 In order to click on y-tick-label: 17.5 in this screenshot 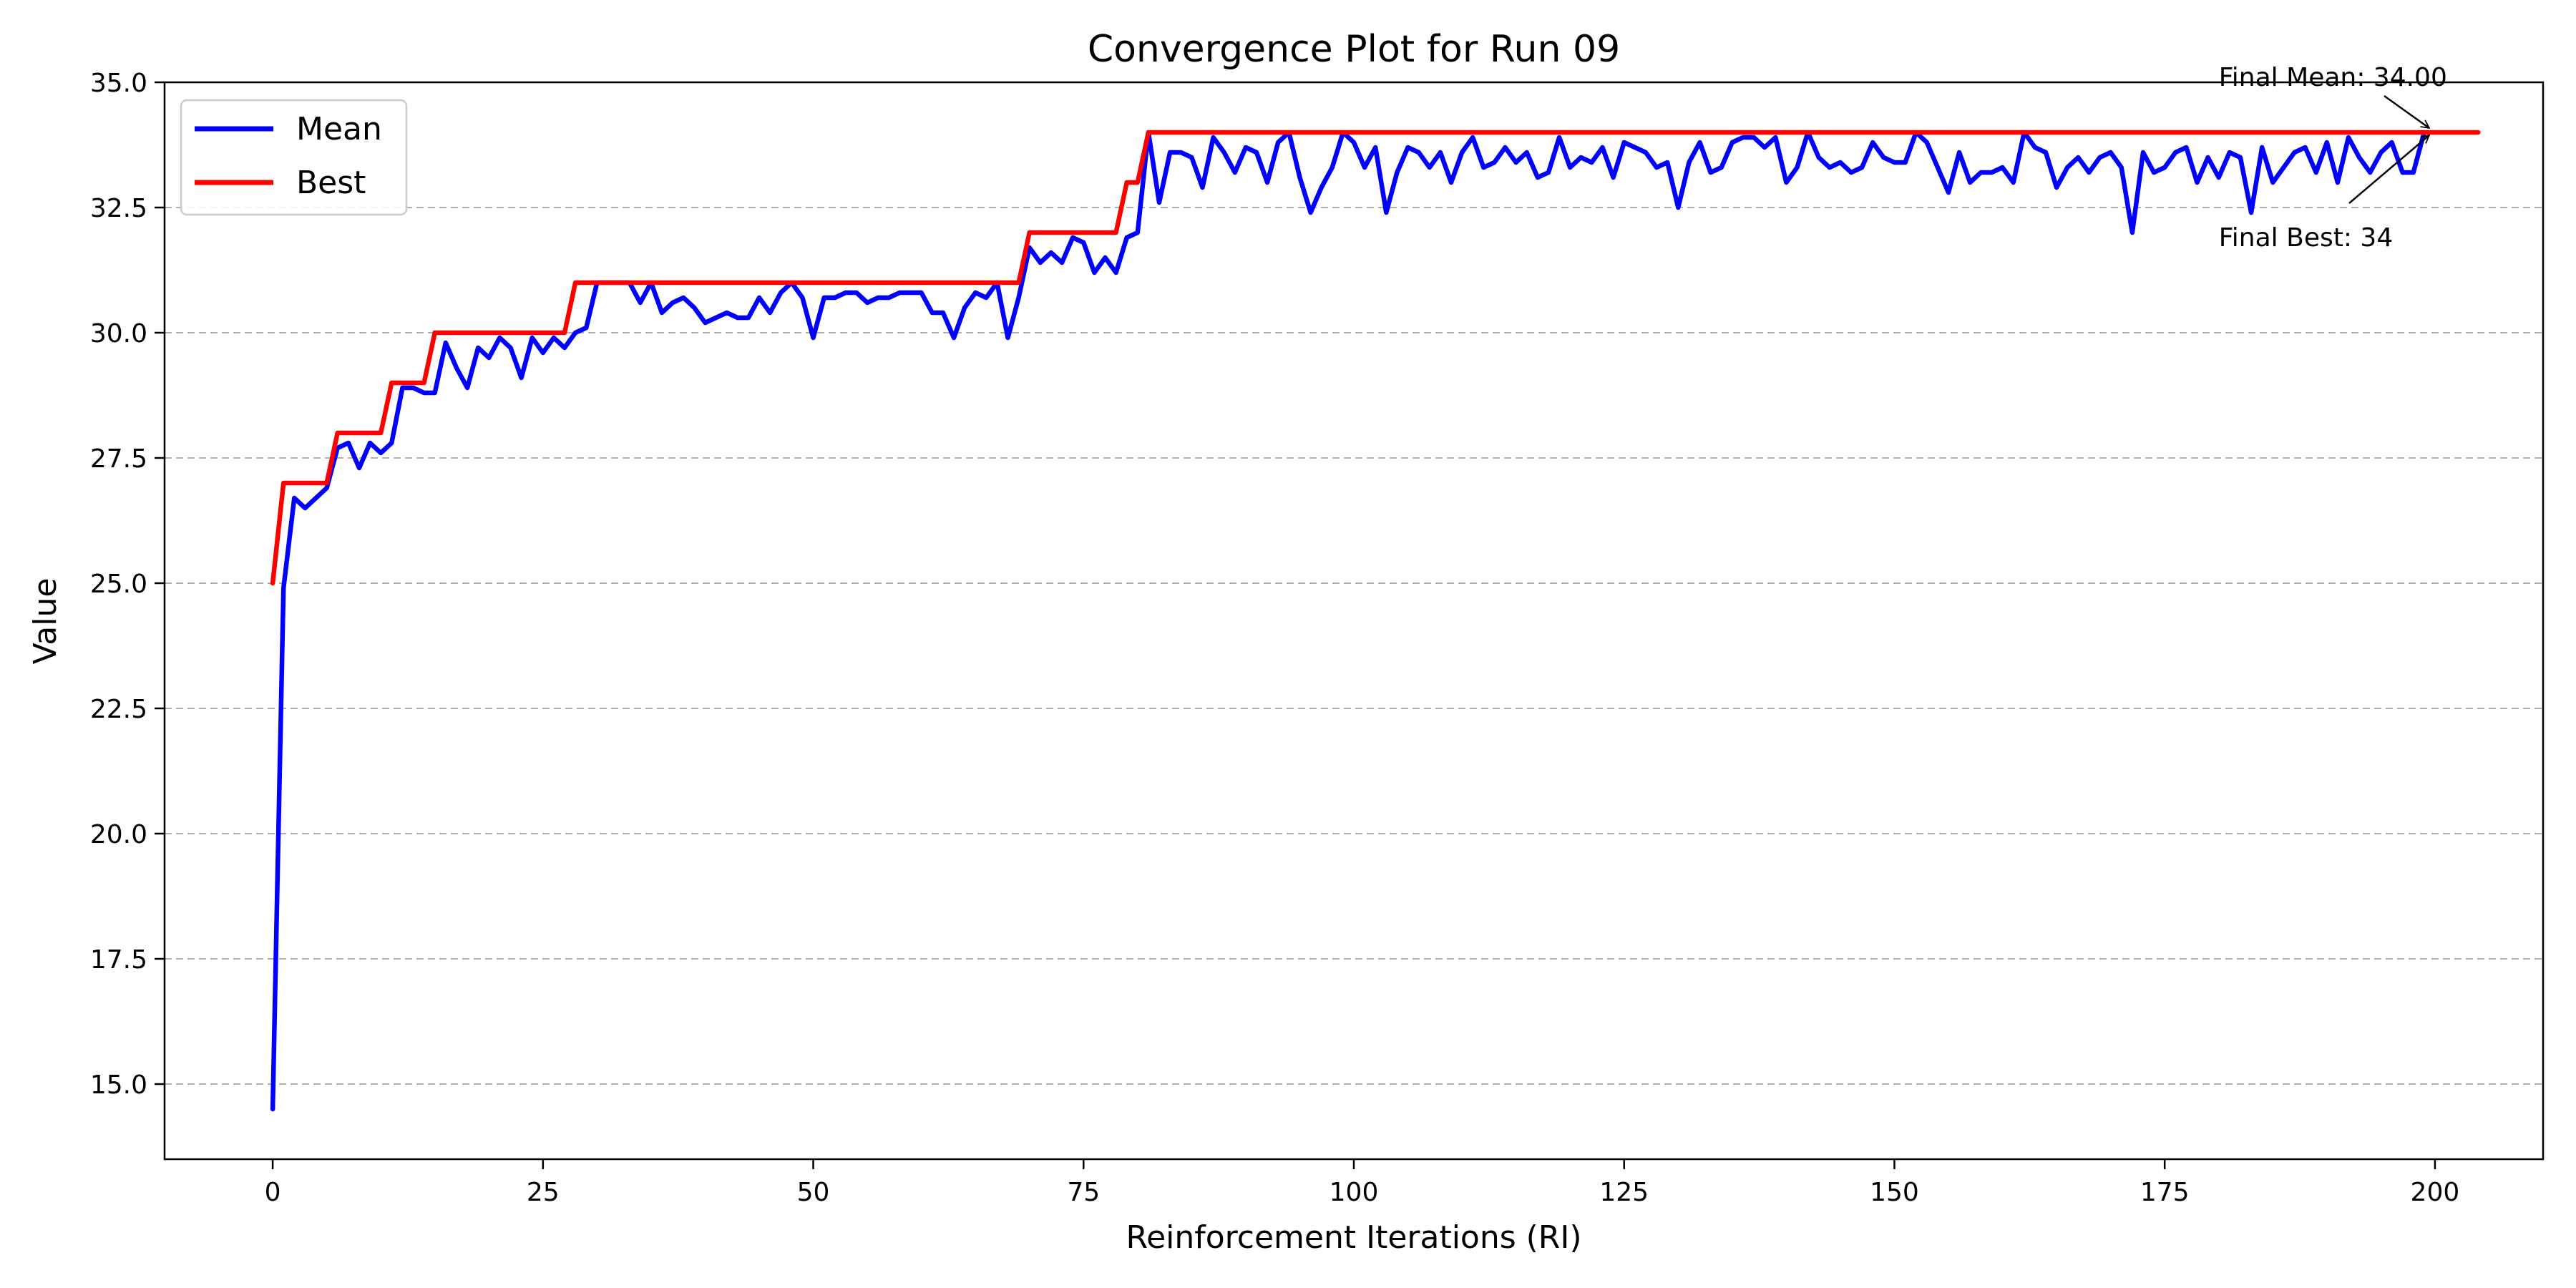, I will do `click(118, 960)`.